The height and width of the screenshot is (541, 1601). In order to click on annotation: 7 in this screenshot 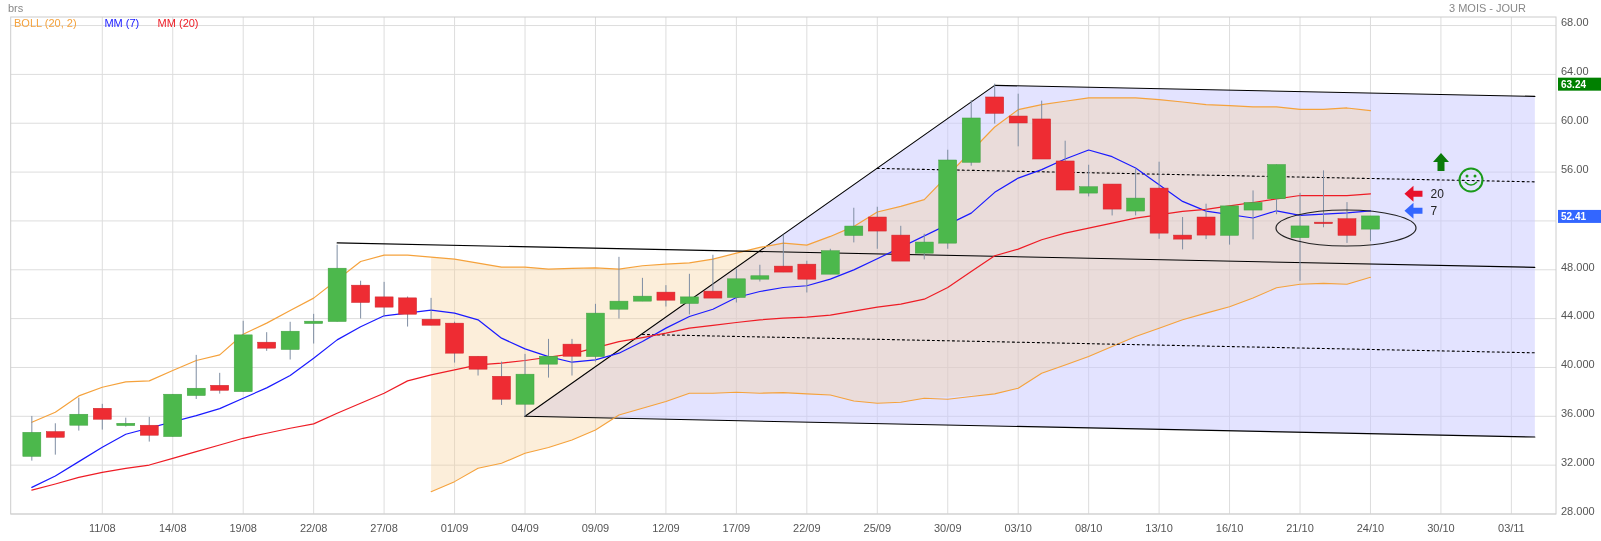, I will do `click(1434, 210)`.